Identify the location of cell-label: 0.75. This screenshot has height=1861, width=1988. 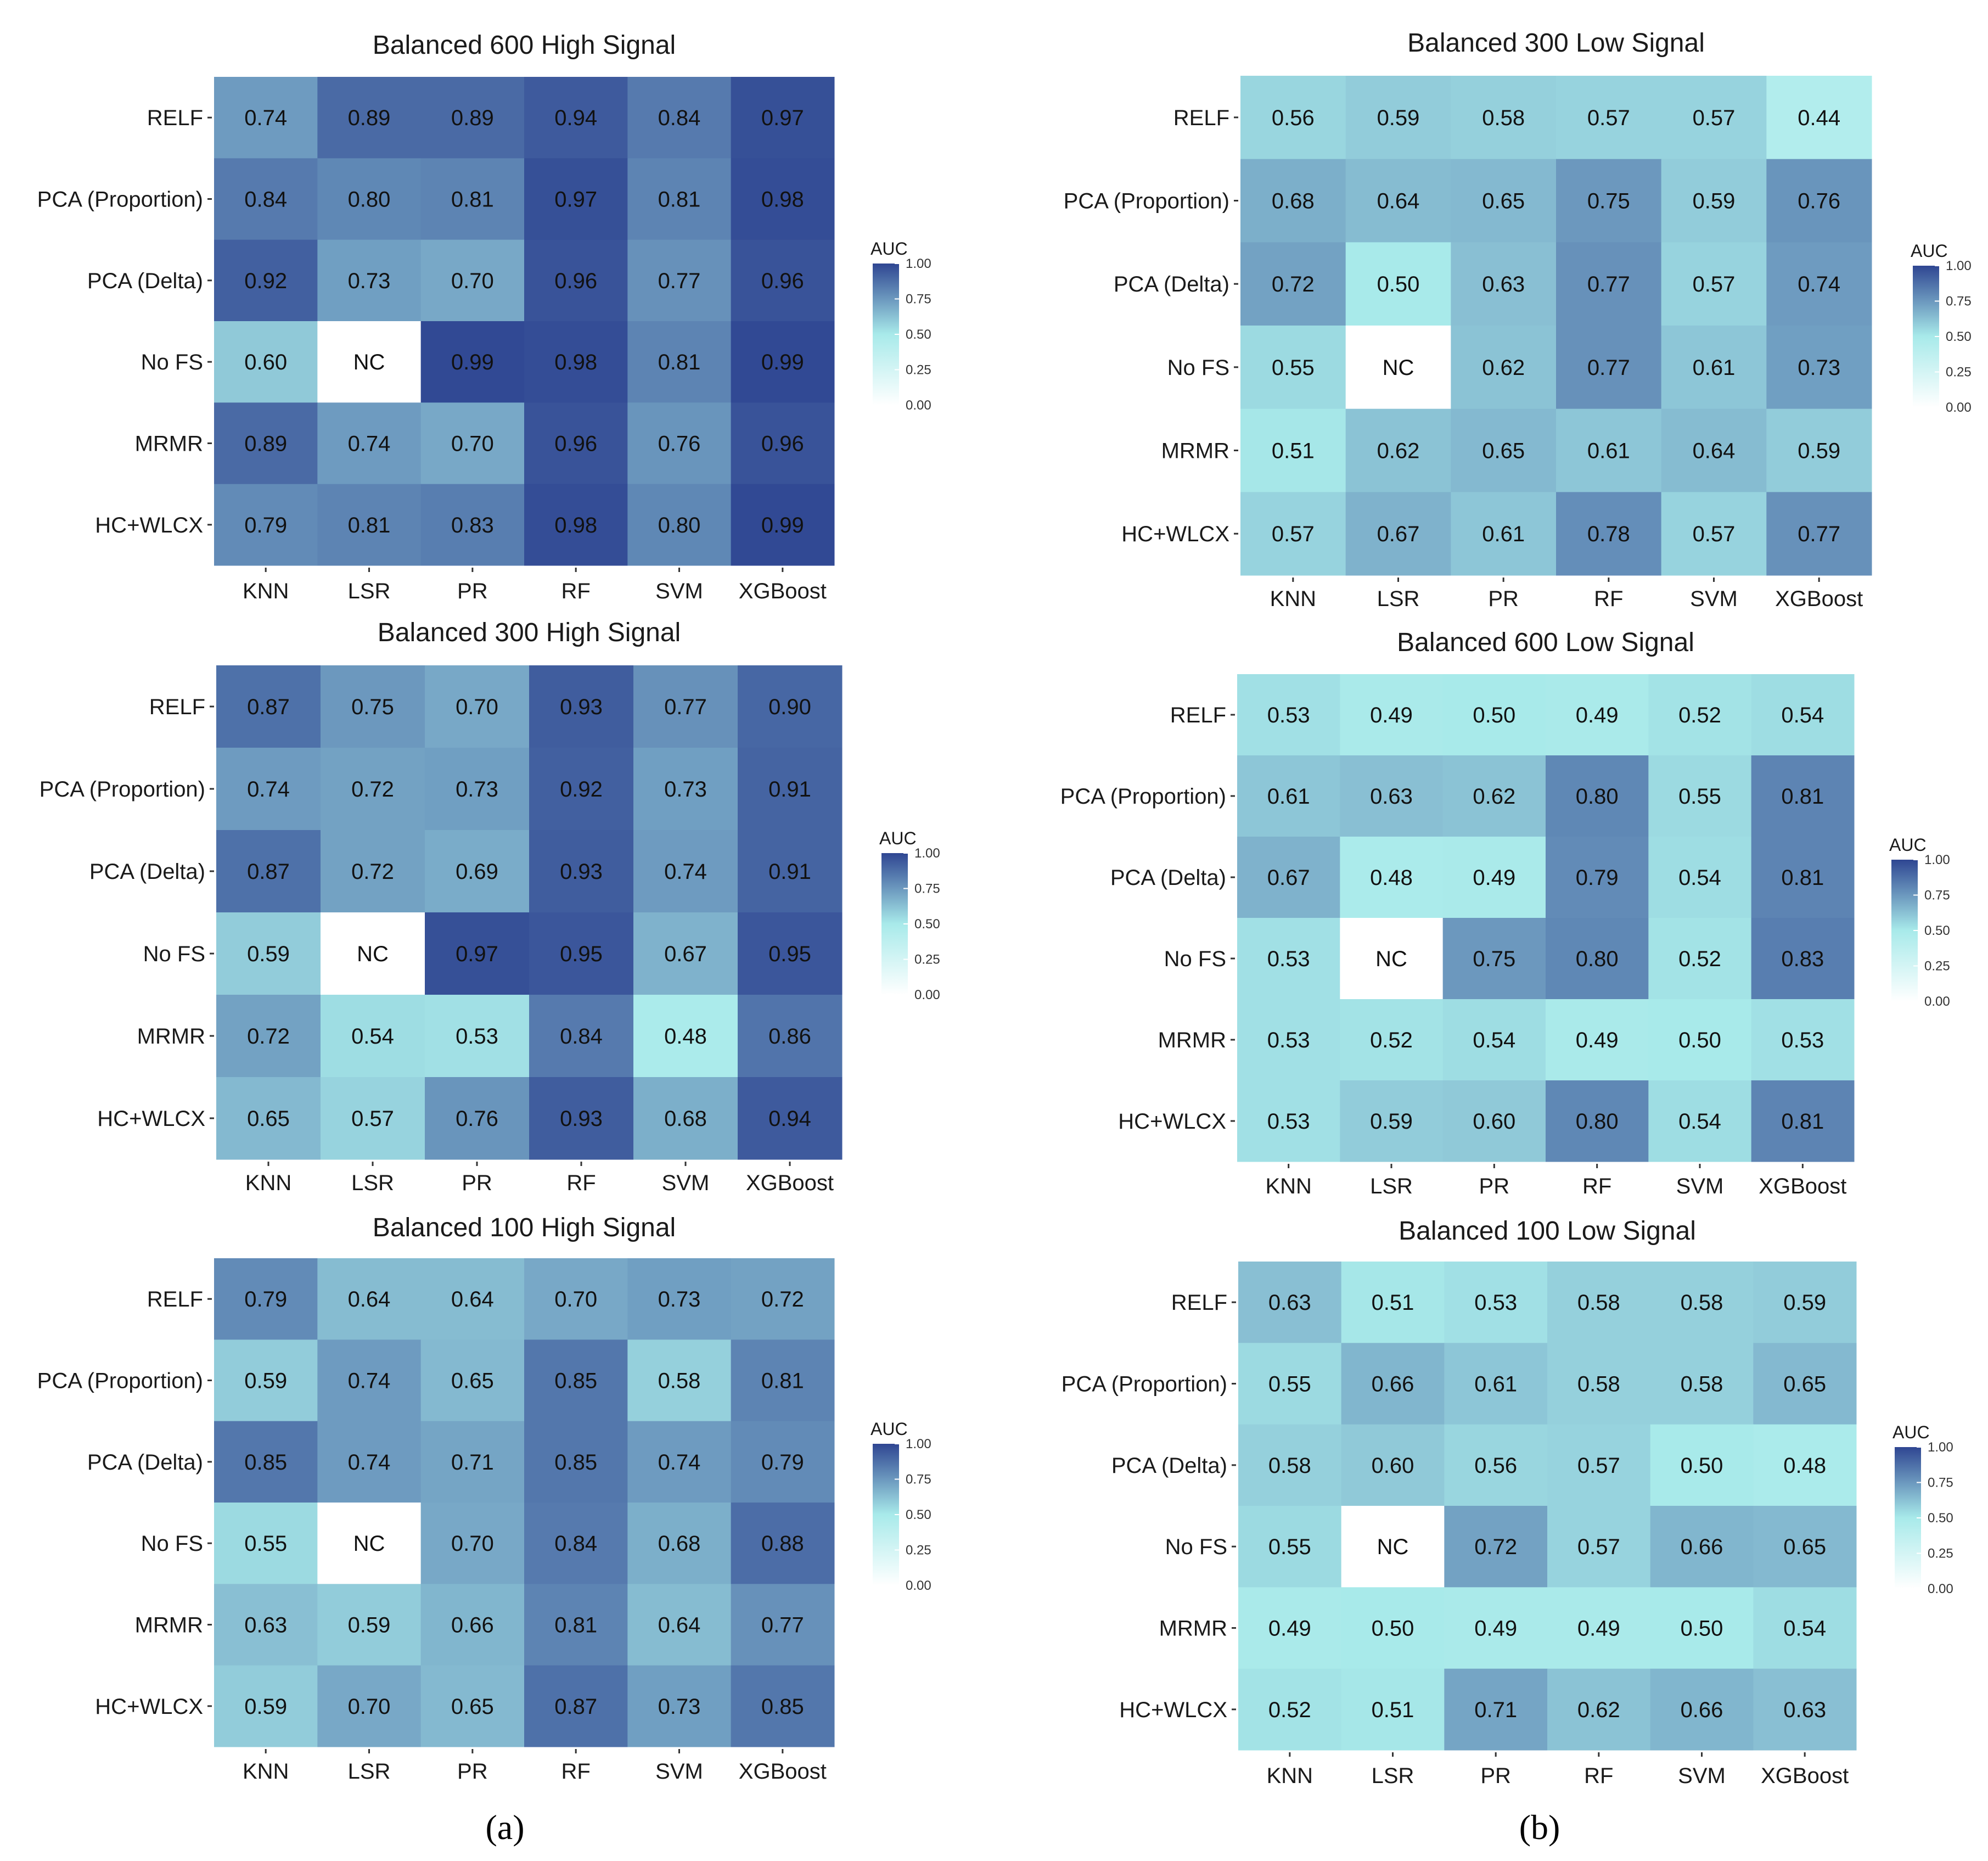
(1494, 959).